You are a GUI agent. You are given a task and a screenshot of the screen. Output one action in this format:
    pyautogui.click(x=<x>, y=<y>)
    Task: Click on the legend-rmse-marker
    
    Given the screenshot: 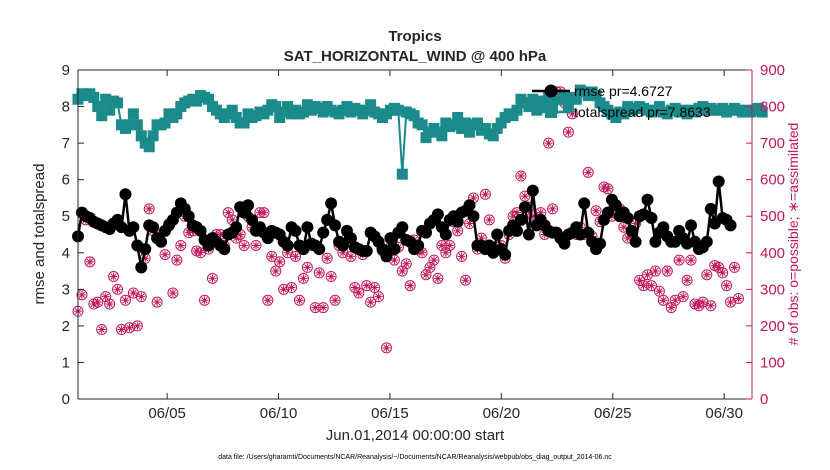 What is the action you would take?
    pyautogui.click(x=551, y=91)
    